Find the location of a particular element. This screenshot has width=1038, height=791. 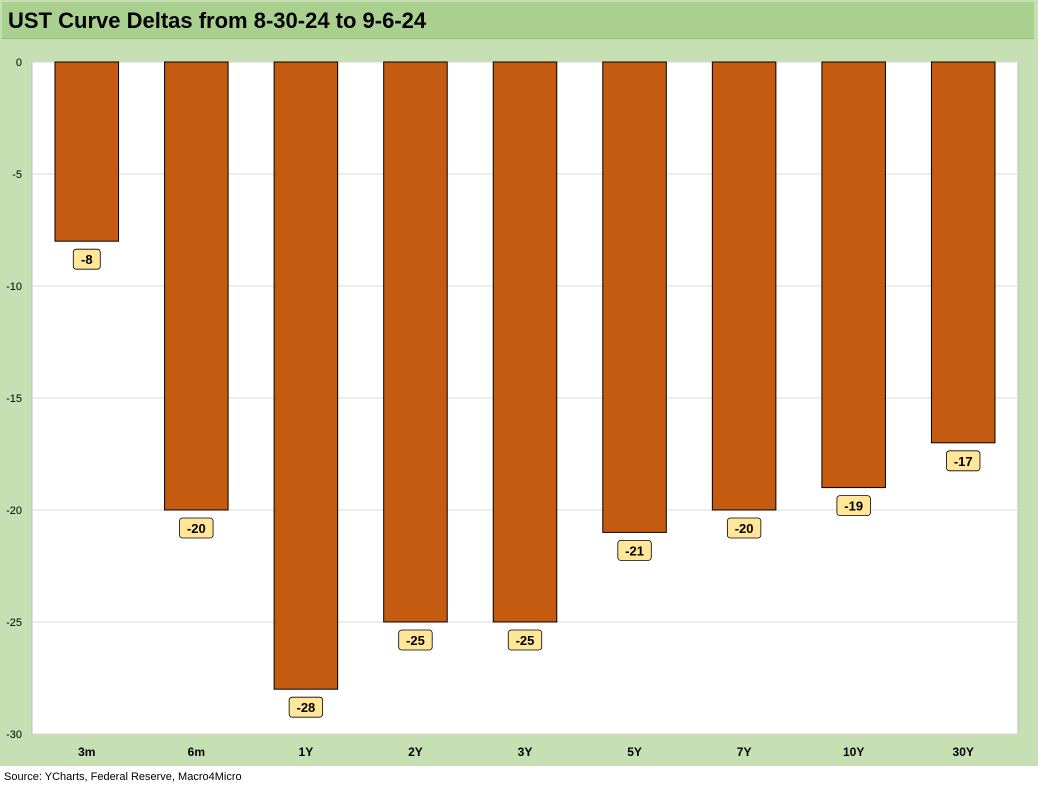

bar-6m is located at coordinates (196, 286).